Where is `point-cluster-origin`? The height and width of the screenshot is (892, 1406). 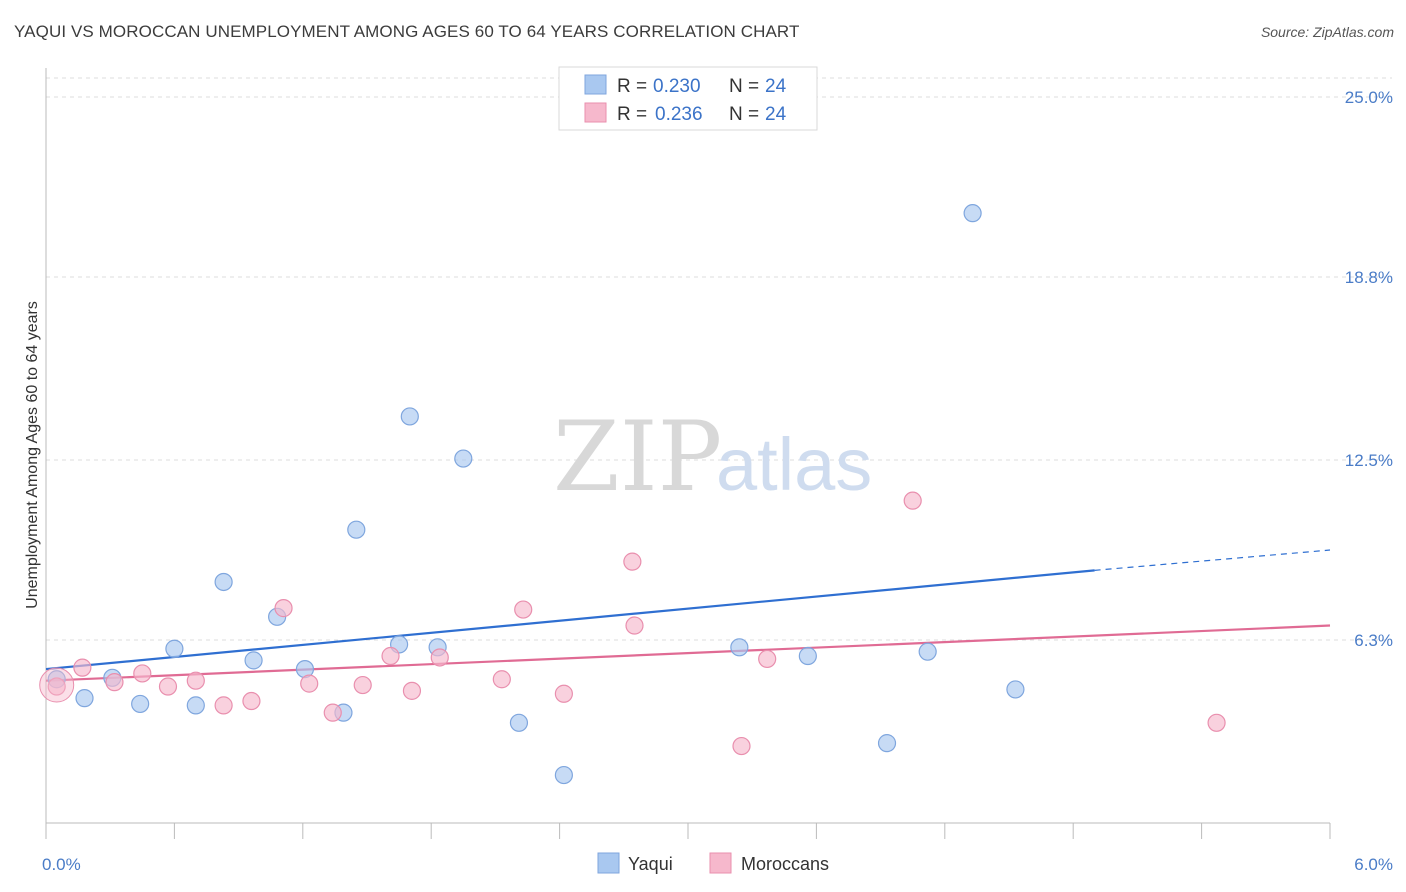 point-cluster-origin is located at coordinates (57, 685).